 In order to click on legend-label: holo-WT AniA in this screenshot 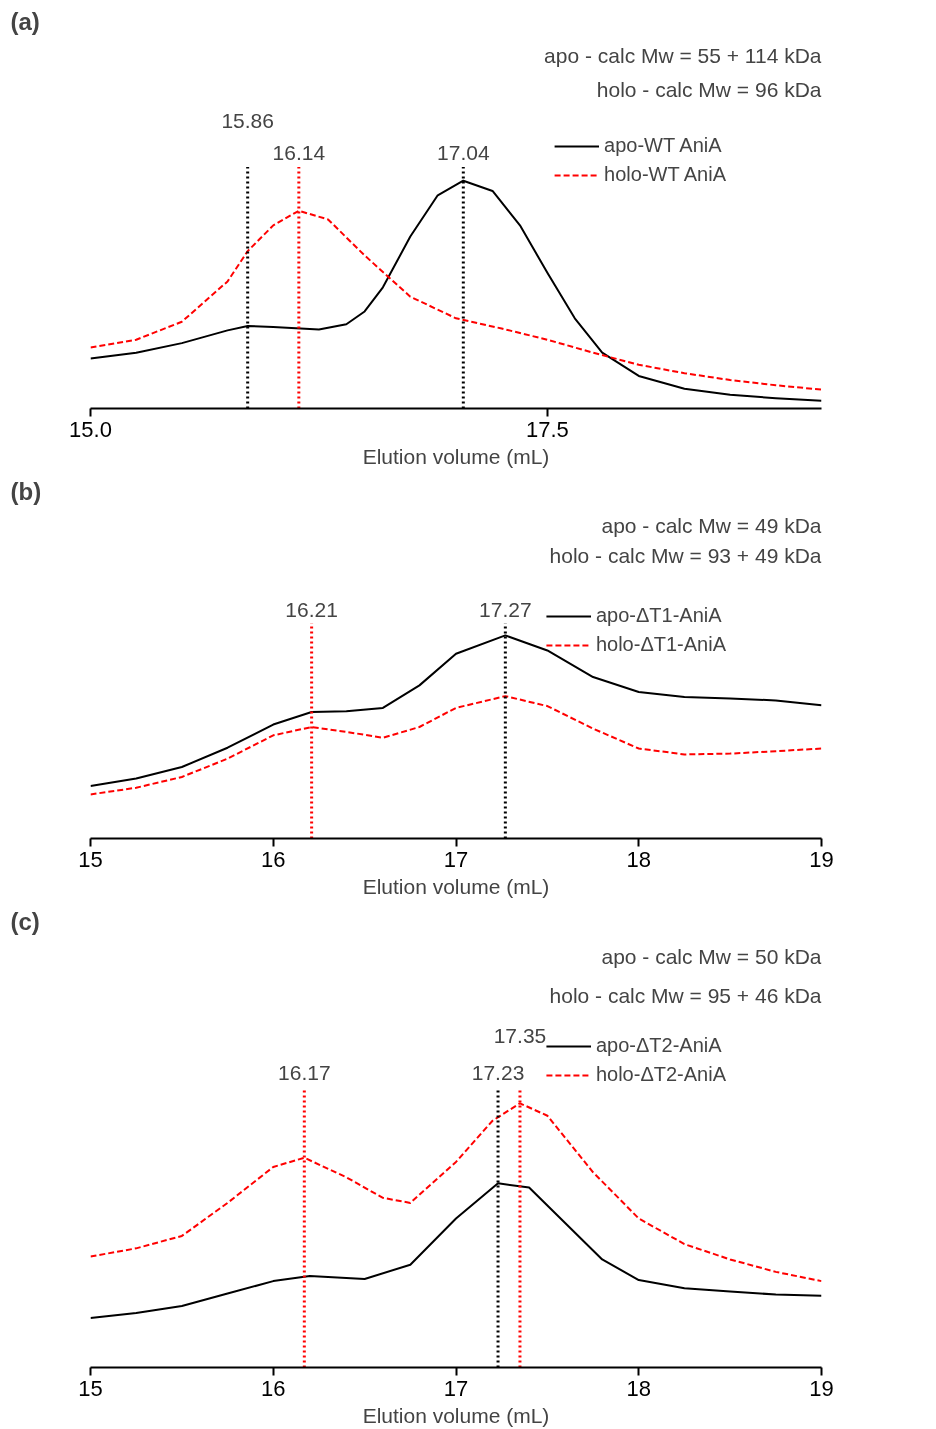, I will do `click(665, 174)`.